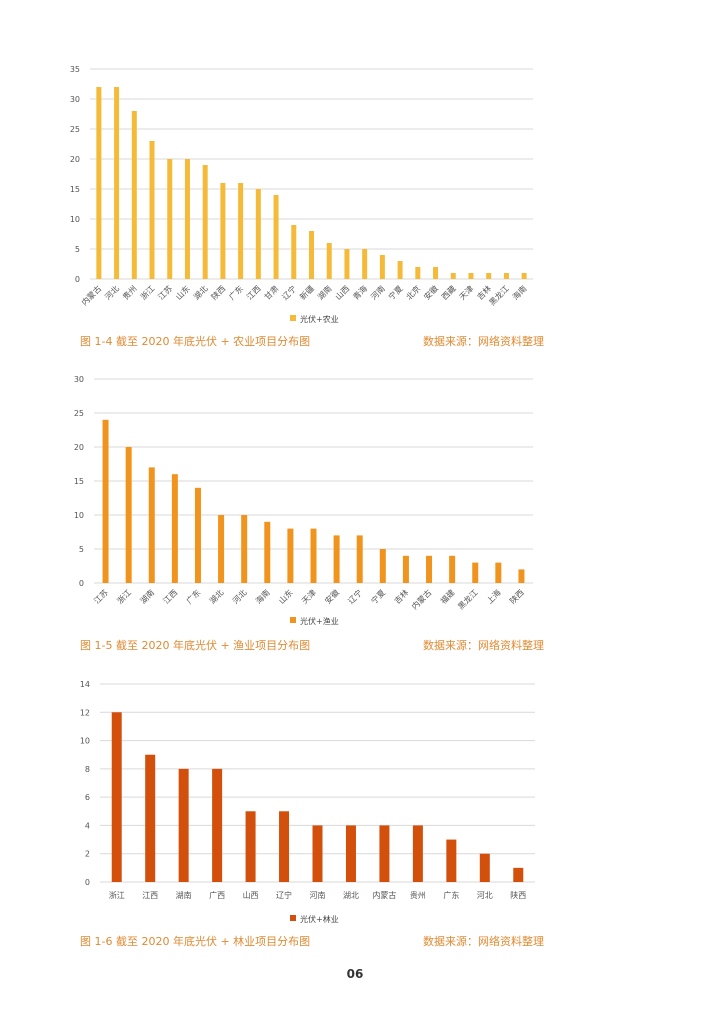 The image size is (710, 1009). I want to click on y-tick-label: 4, so click(87, 825).